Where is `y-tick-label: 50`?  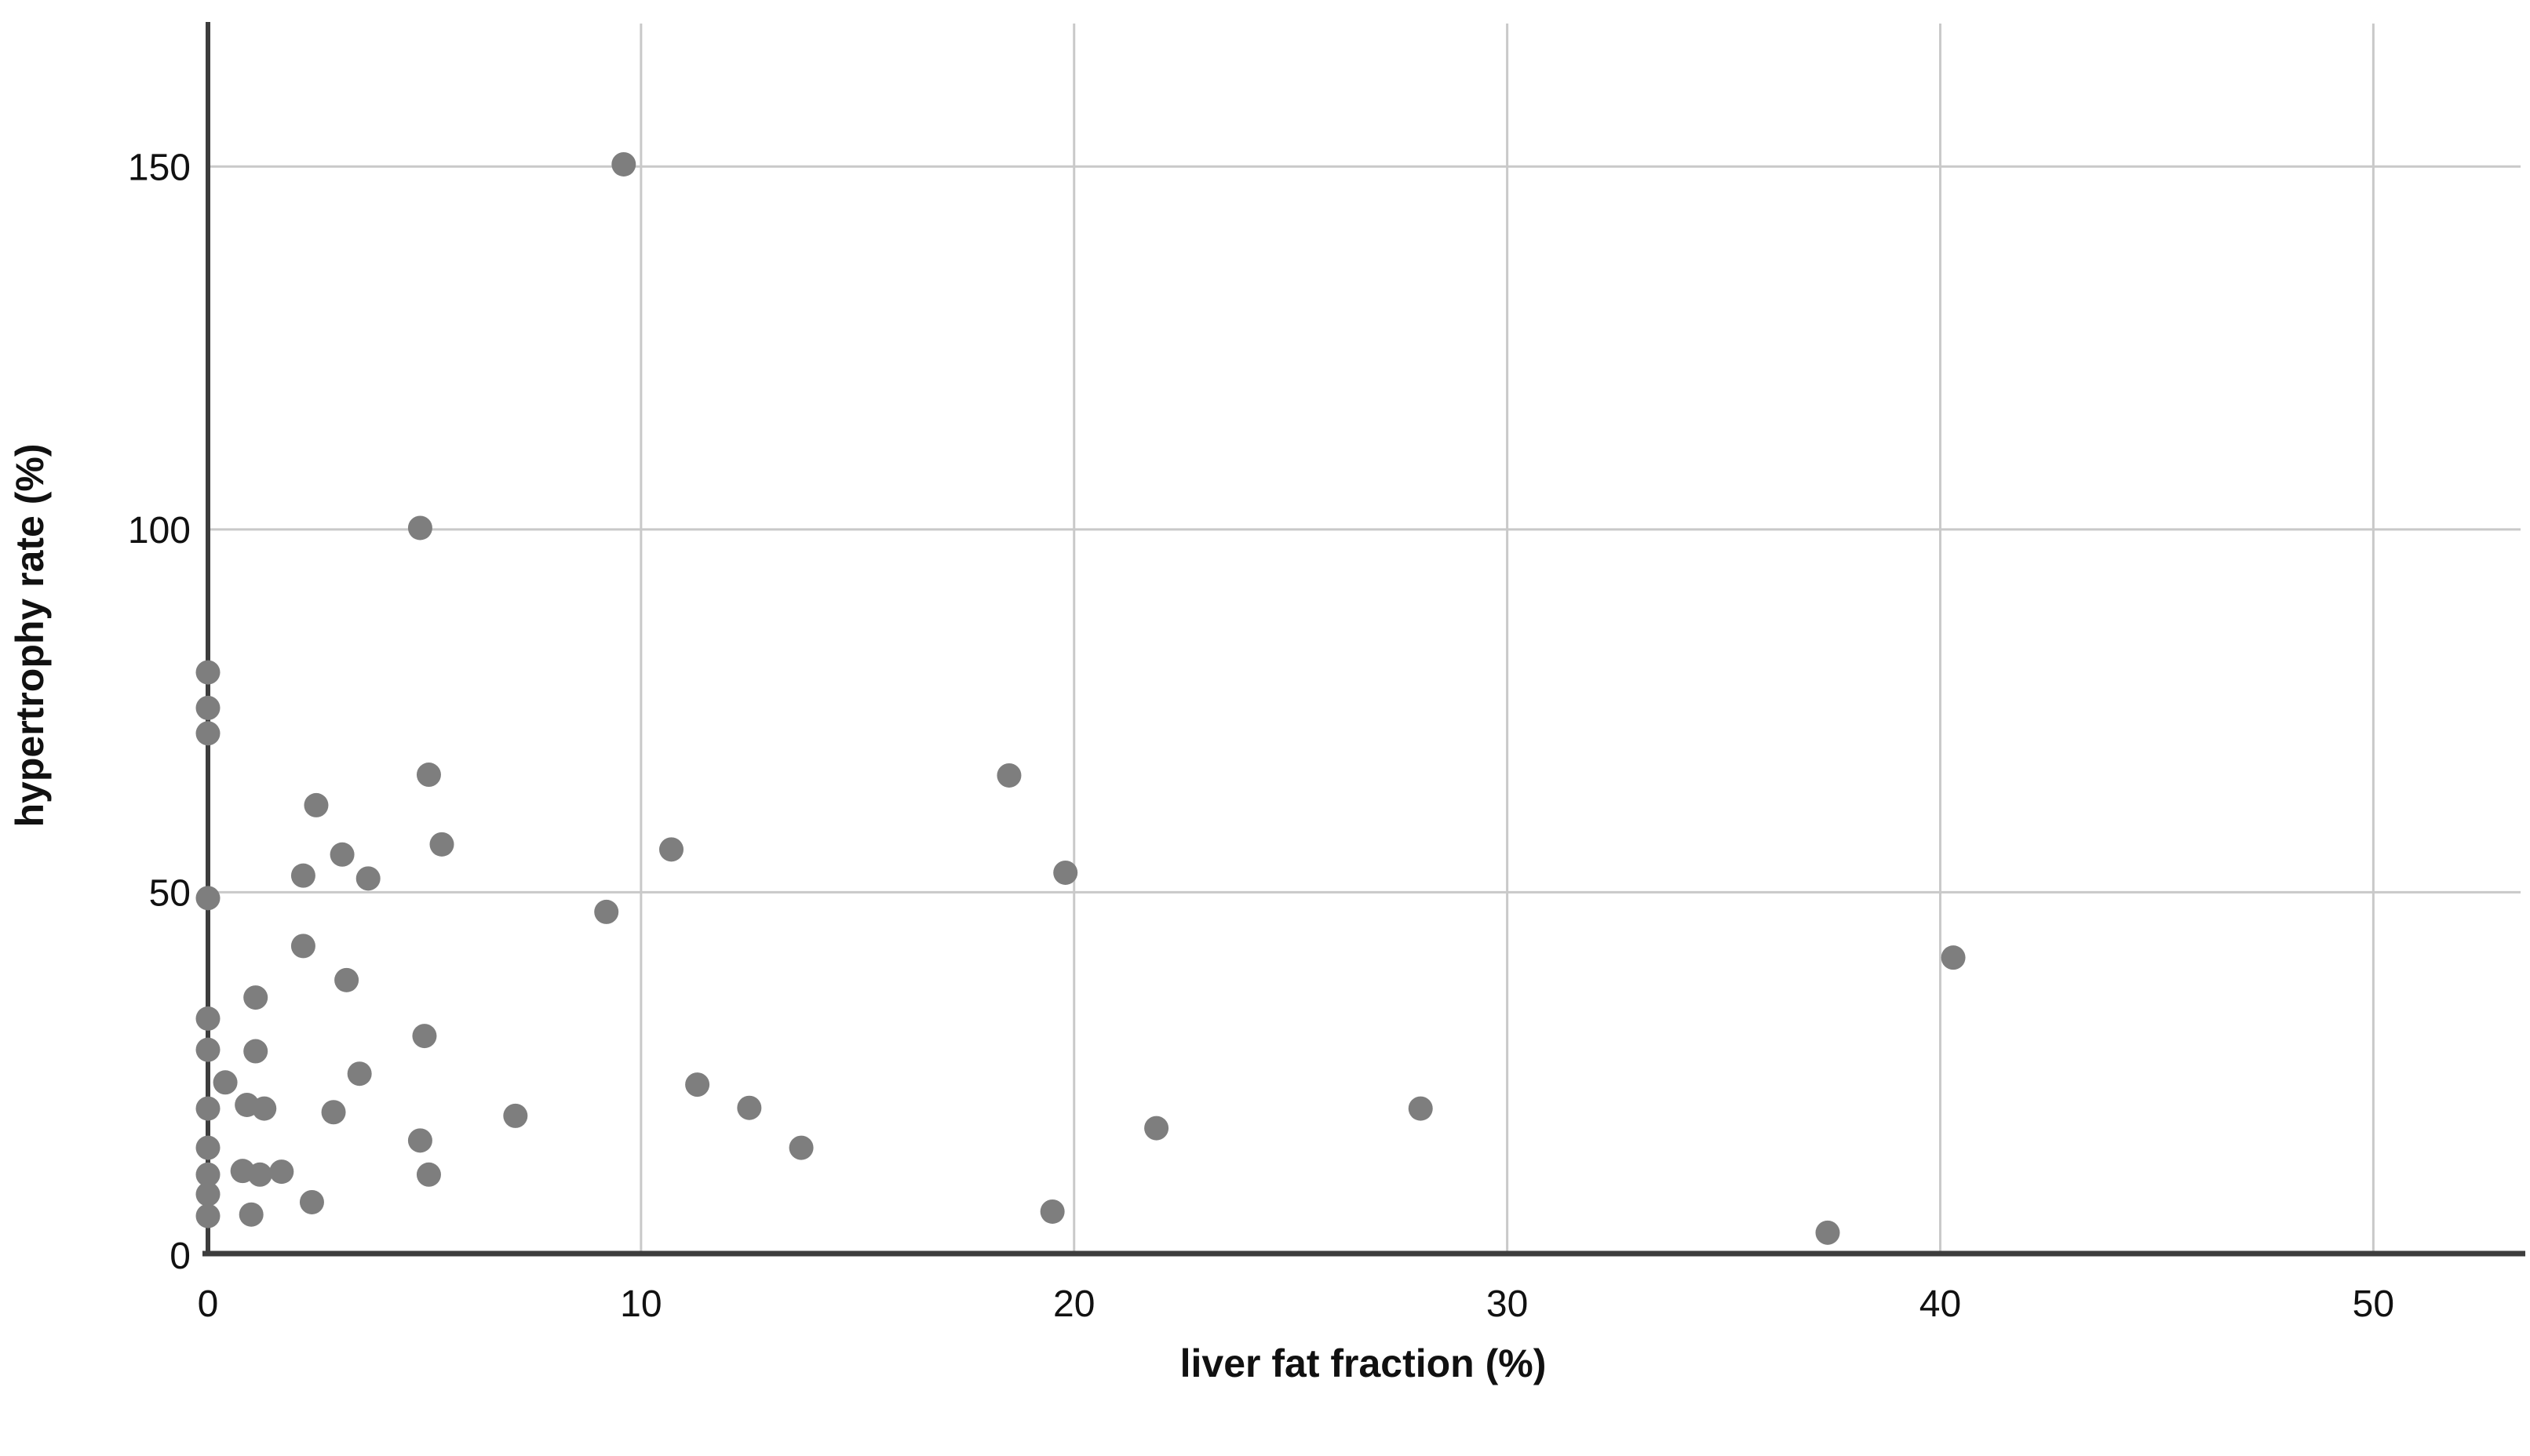 y-tick-label: 50 is located at coordinates (170, 893).